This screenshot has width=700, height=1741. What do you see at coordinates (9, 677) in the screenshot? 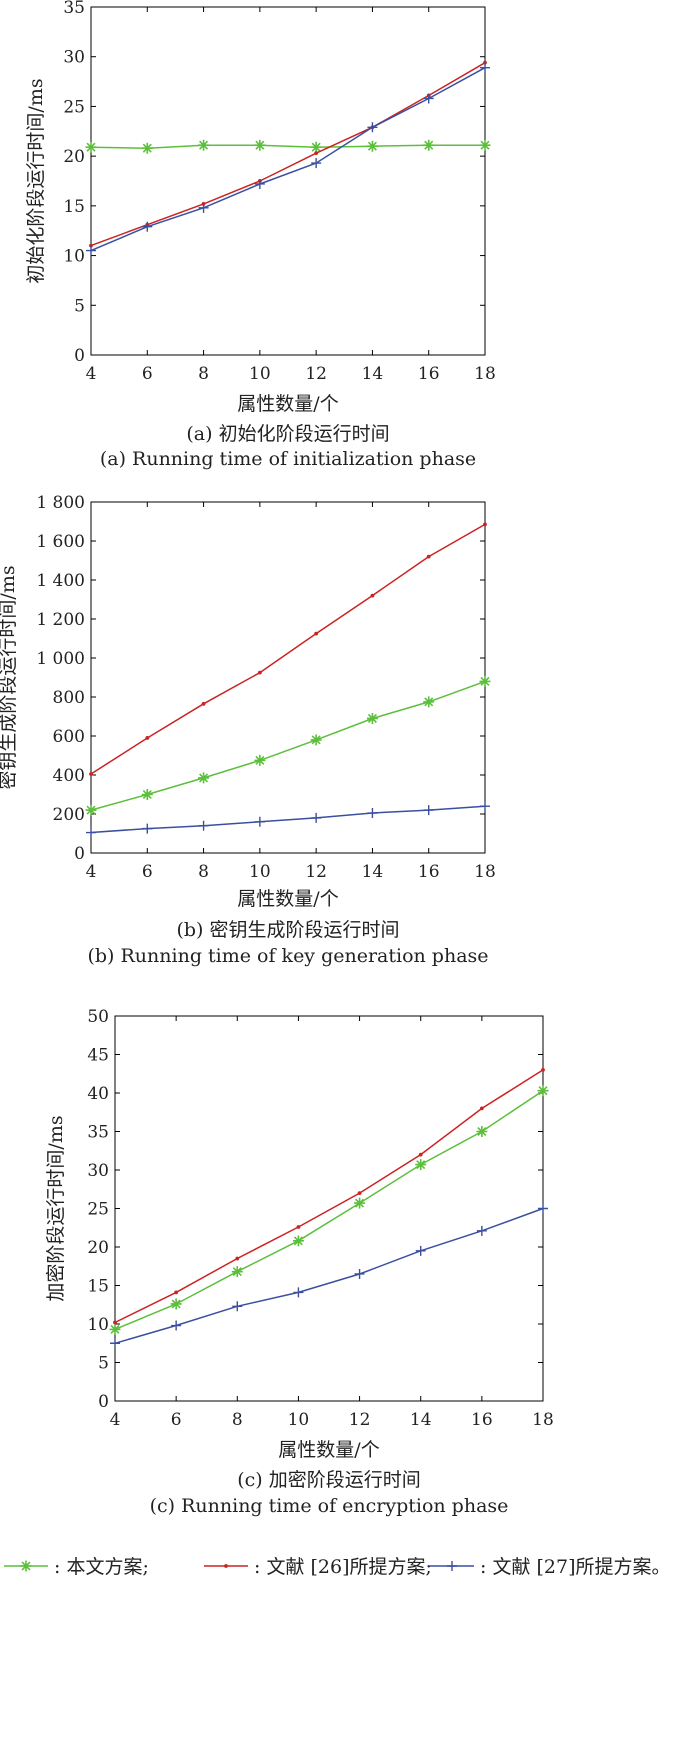
I see `y-axis-label: 密钥生成阶段运行时间/ms` at bounding box center [9, 677].